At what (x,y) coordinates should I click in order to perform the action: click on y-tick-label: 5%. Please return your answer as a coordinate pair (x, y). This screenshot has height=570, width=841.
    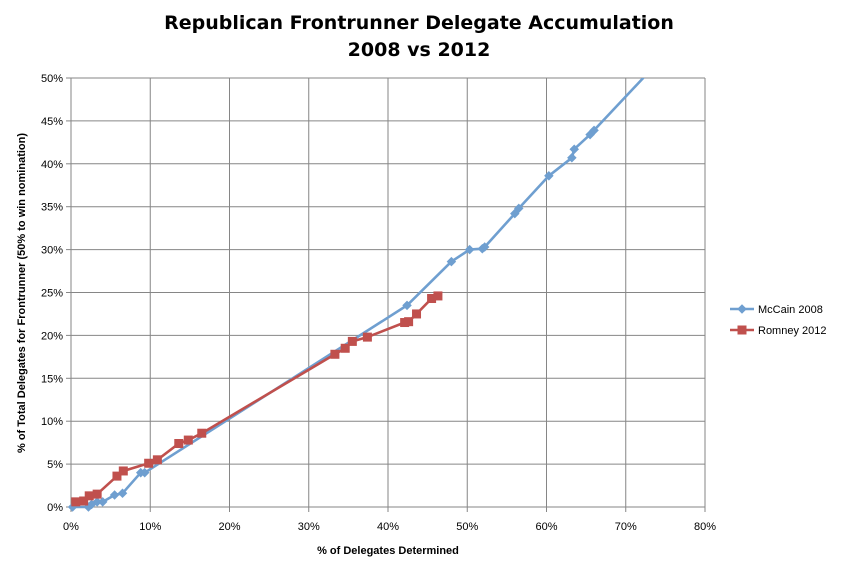
    Looking at the image, I should click on (55, 465).